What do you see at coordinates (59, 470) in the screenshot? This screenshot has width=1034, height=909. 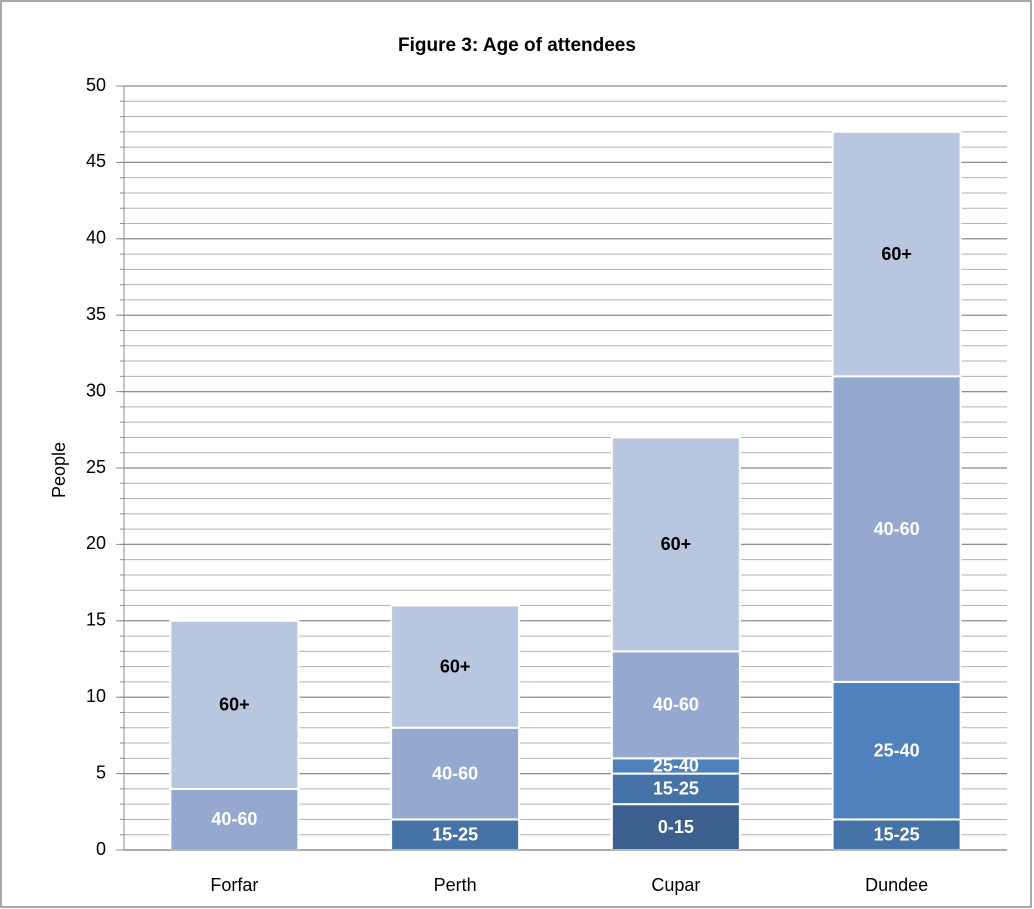 I see `y-axis-label: People` at bounding box center [59, 470].